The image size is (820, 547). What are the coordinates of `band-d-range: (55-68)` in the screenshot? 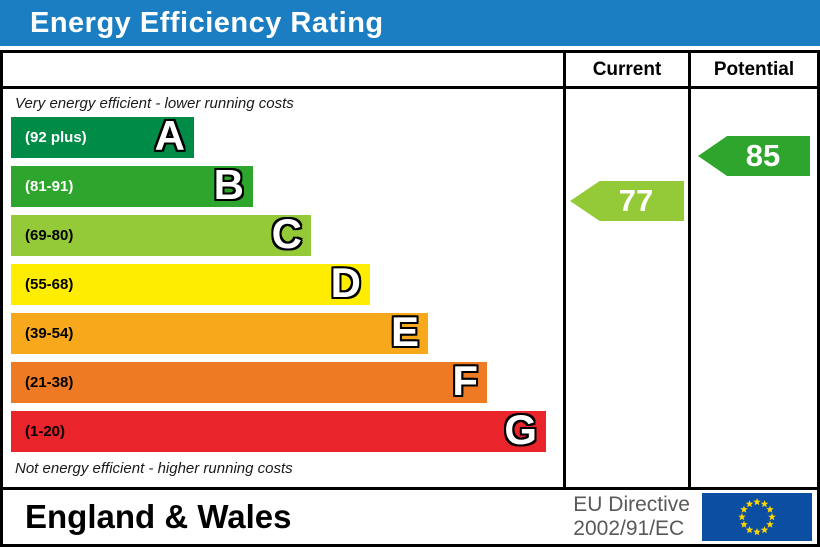 It's located at (49, 284).